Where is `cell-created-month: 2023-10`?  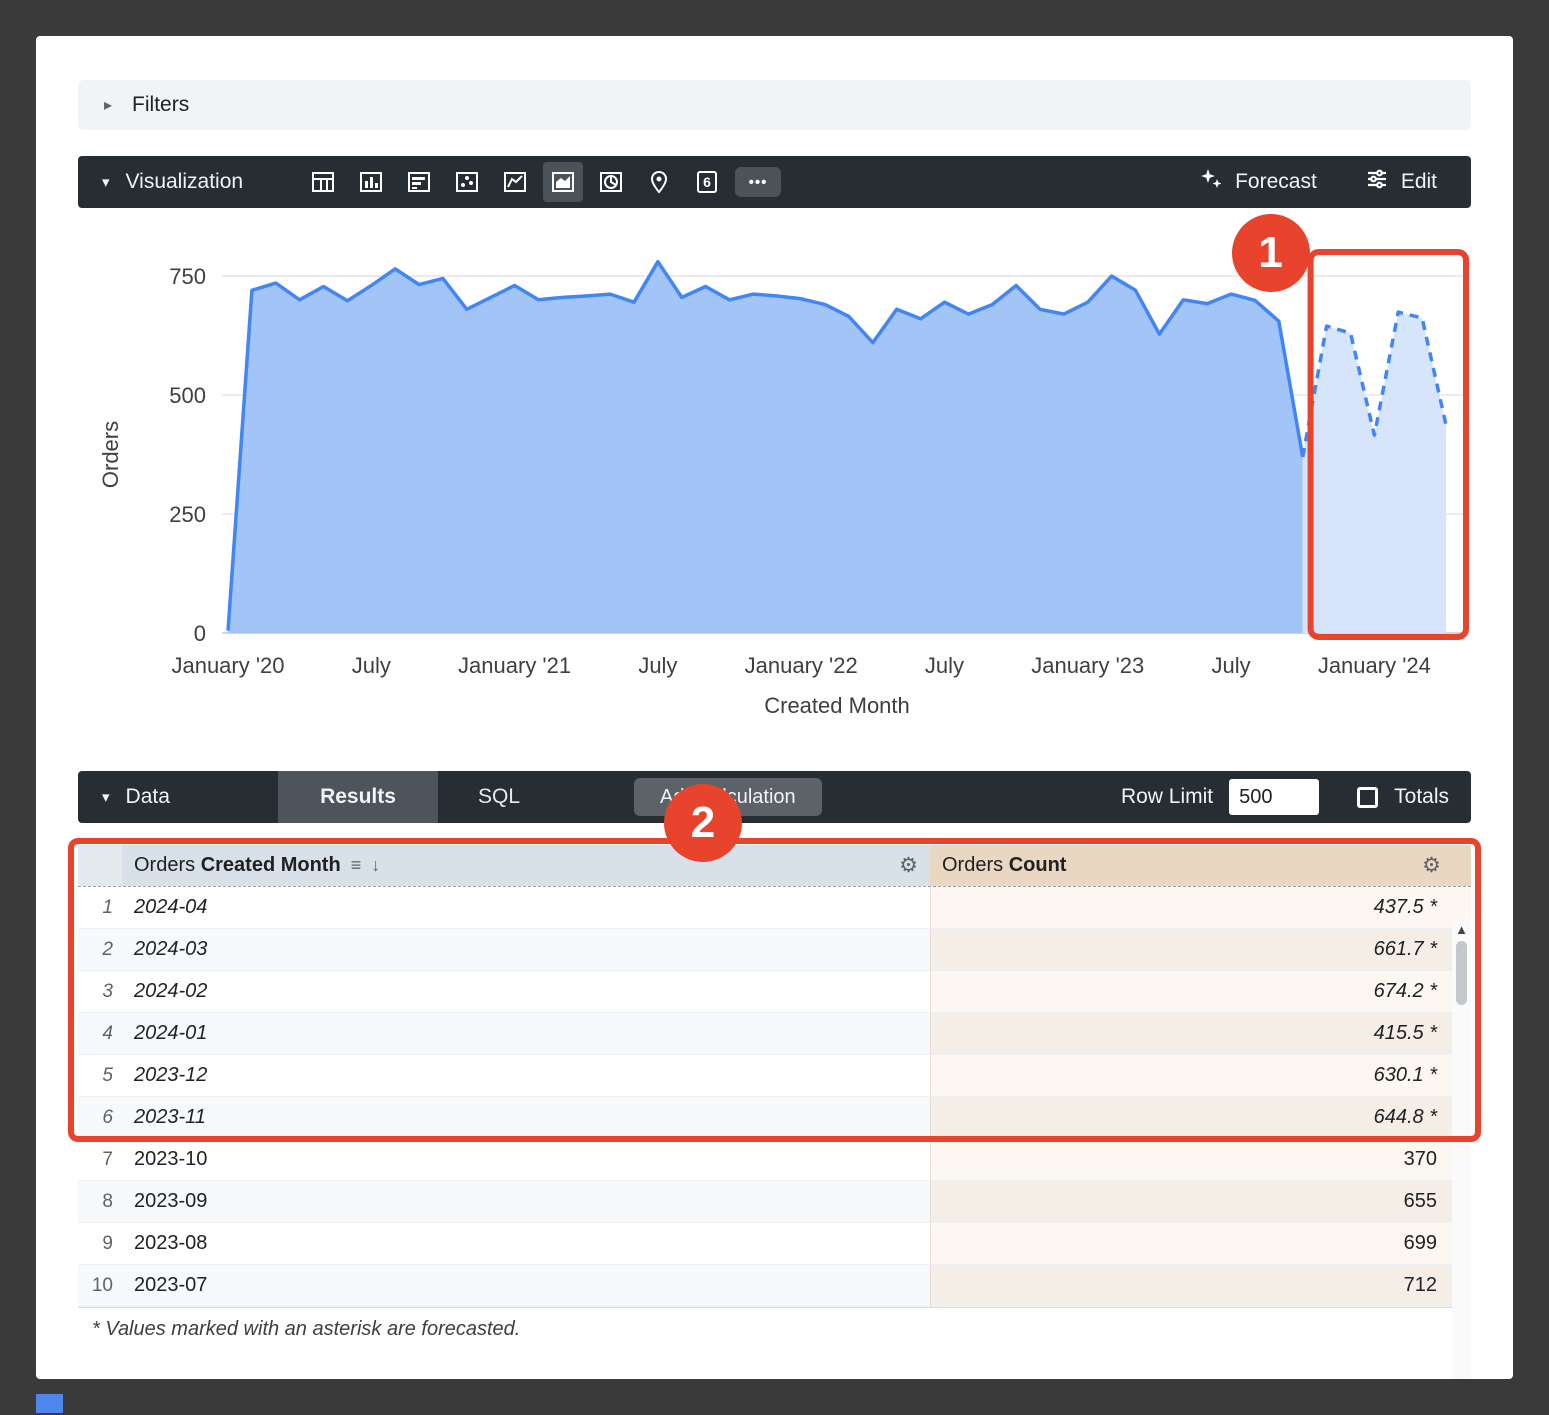 cell-created-month: 2023-10 is located at coordinates (526, 1160).